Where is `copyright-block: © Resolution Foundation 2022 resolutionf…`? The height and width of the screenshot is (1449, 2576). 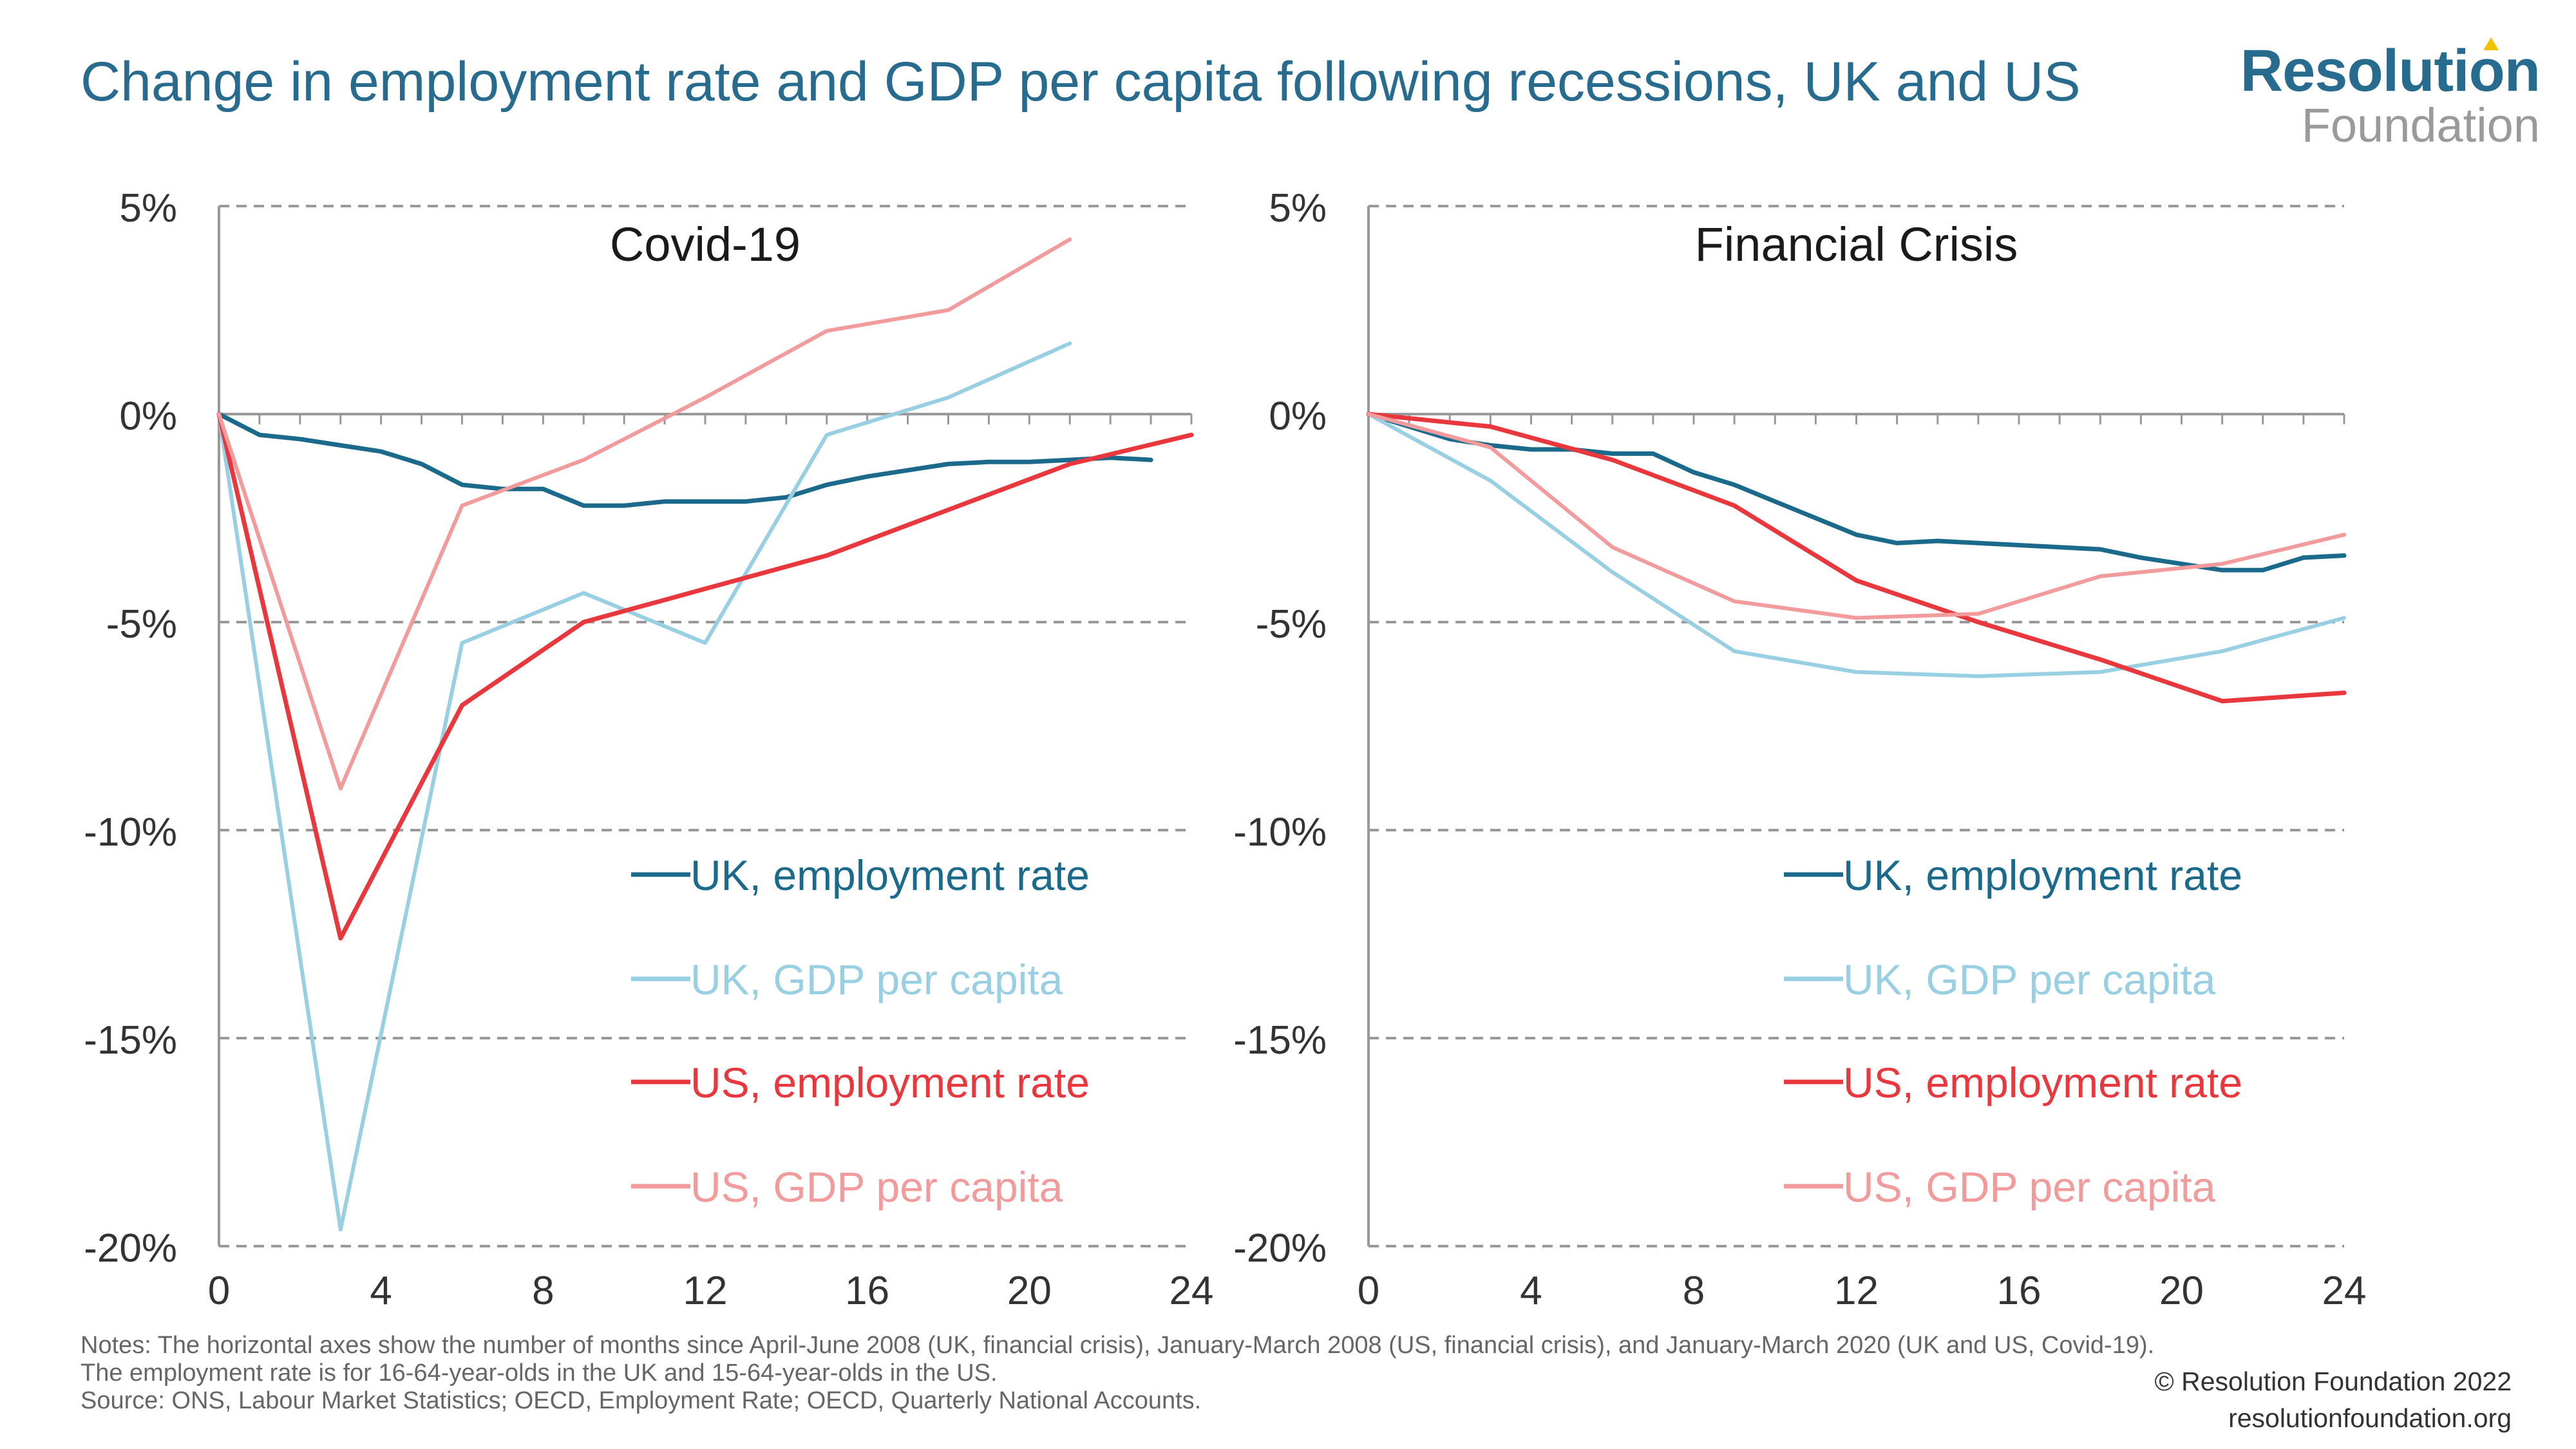 copyright-block: © Resolution Foundation 2022 resolutionf… is located at coordinates (2333, 1400).